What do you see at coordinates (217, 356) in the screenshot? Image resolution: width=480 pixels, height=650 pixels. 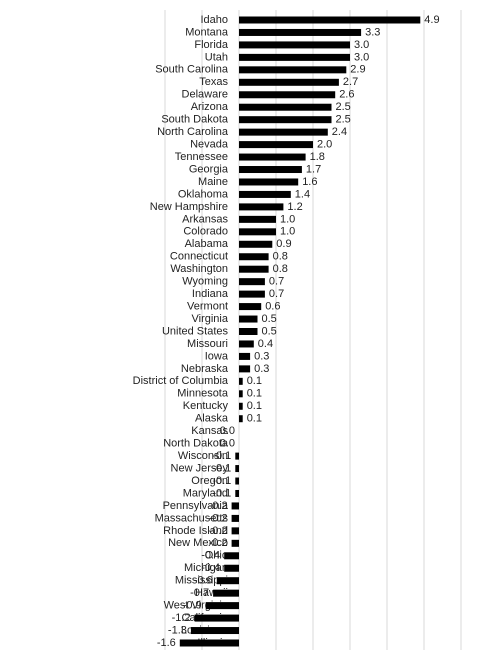 I see `category-label: Iowa` at bounding box center [217, 356].